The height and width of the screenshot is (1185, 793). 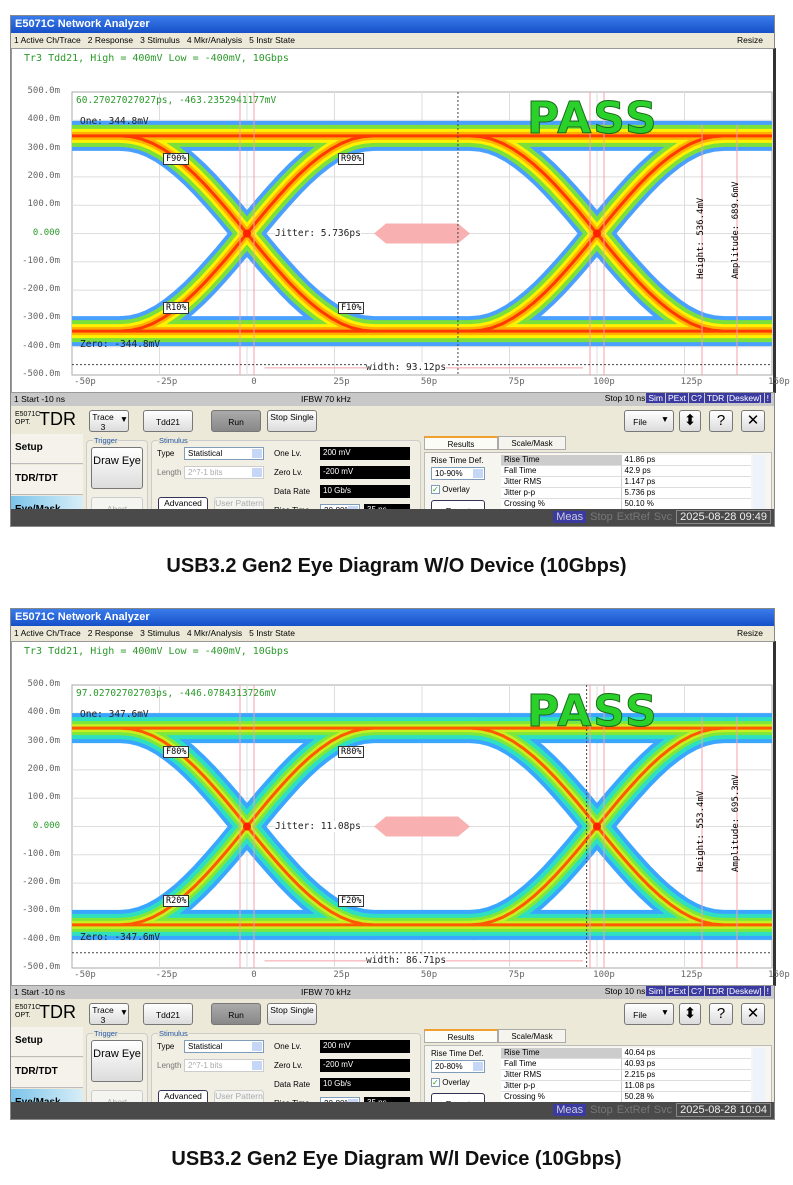 I want to click on x-tick-label: -50p, so click(x=85, y=382).